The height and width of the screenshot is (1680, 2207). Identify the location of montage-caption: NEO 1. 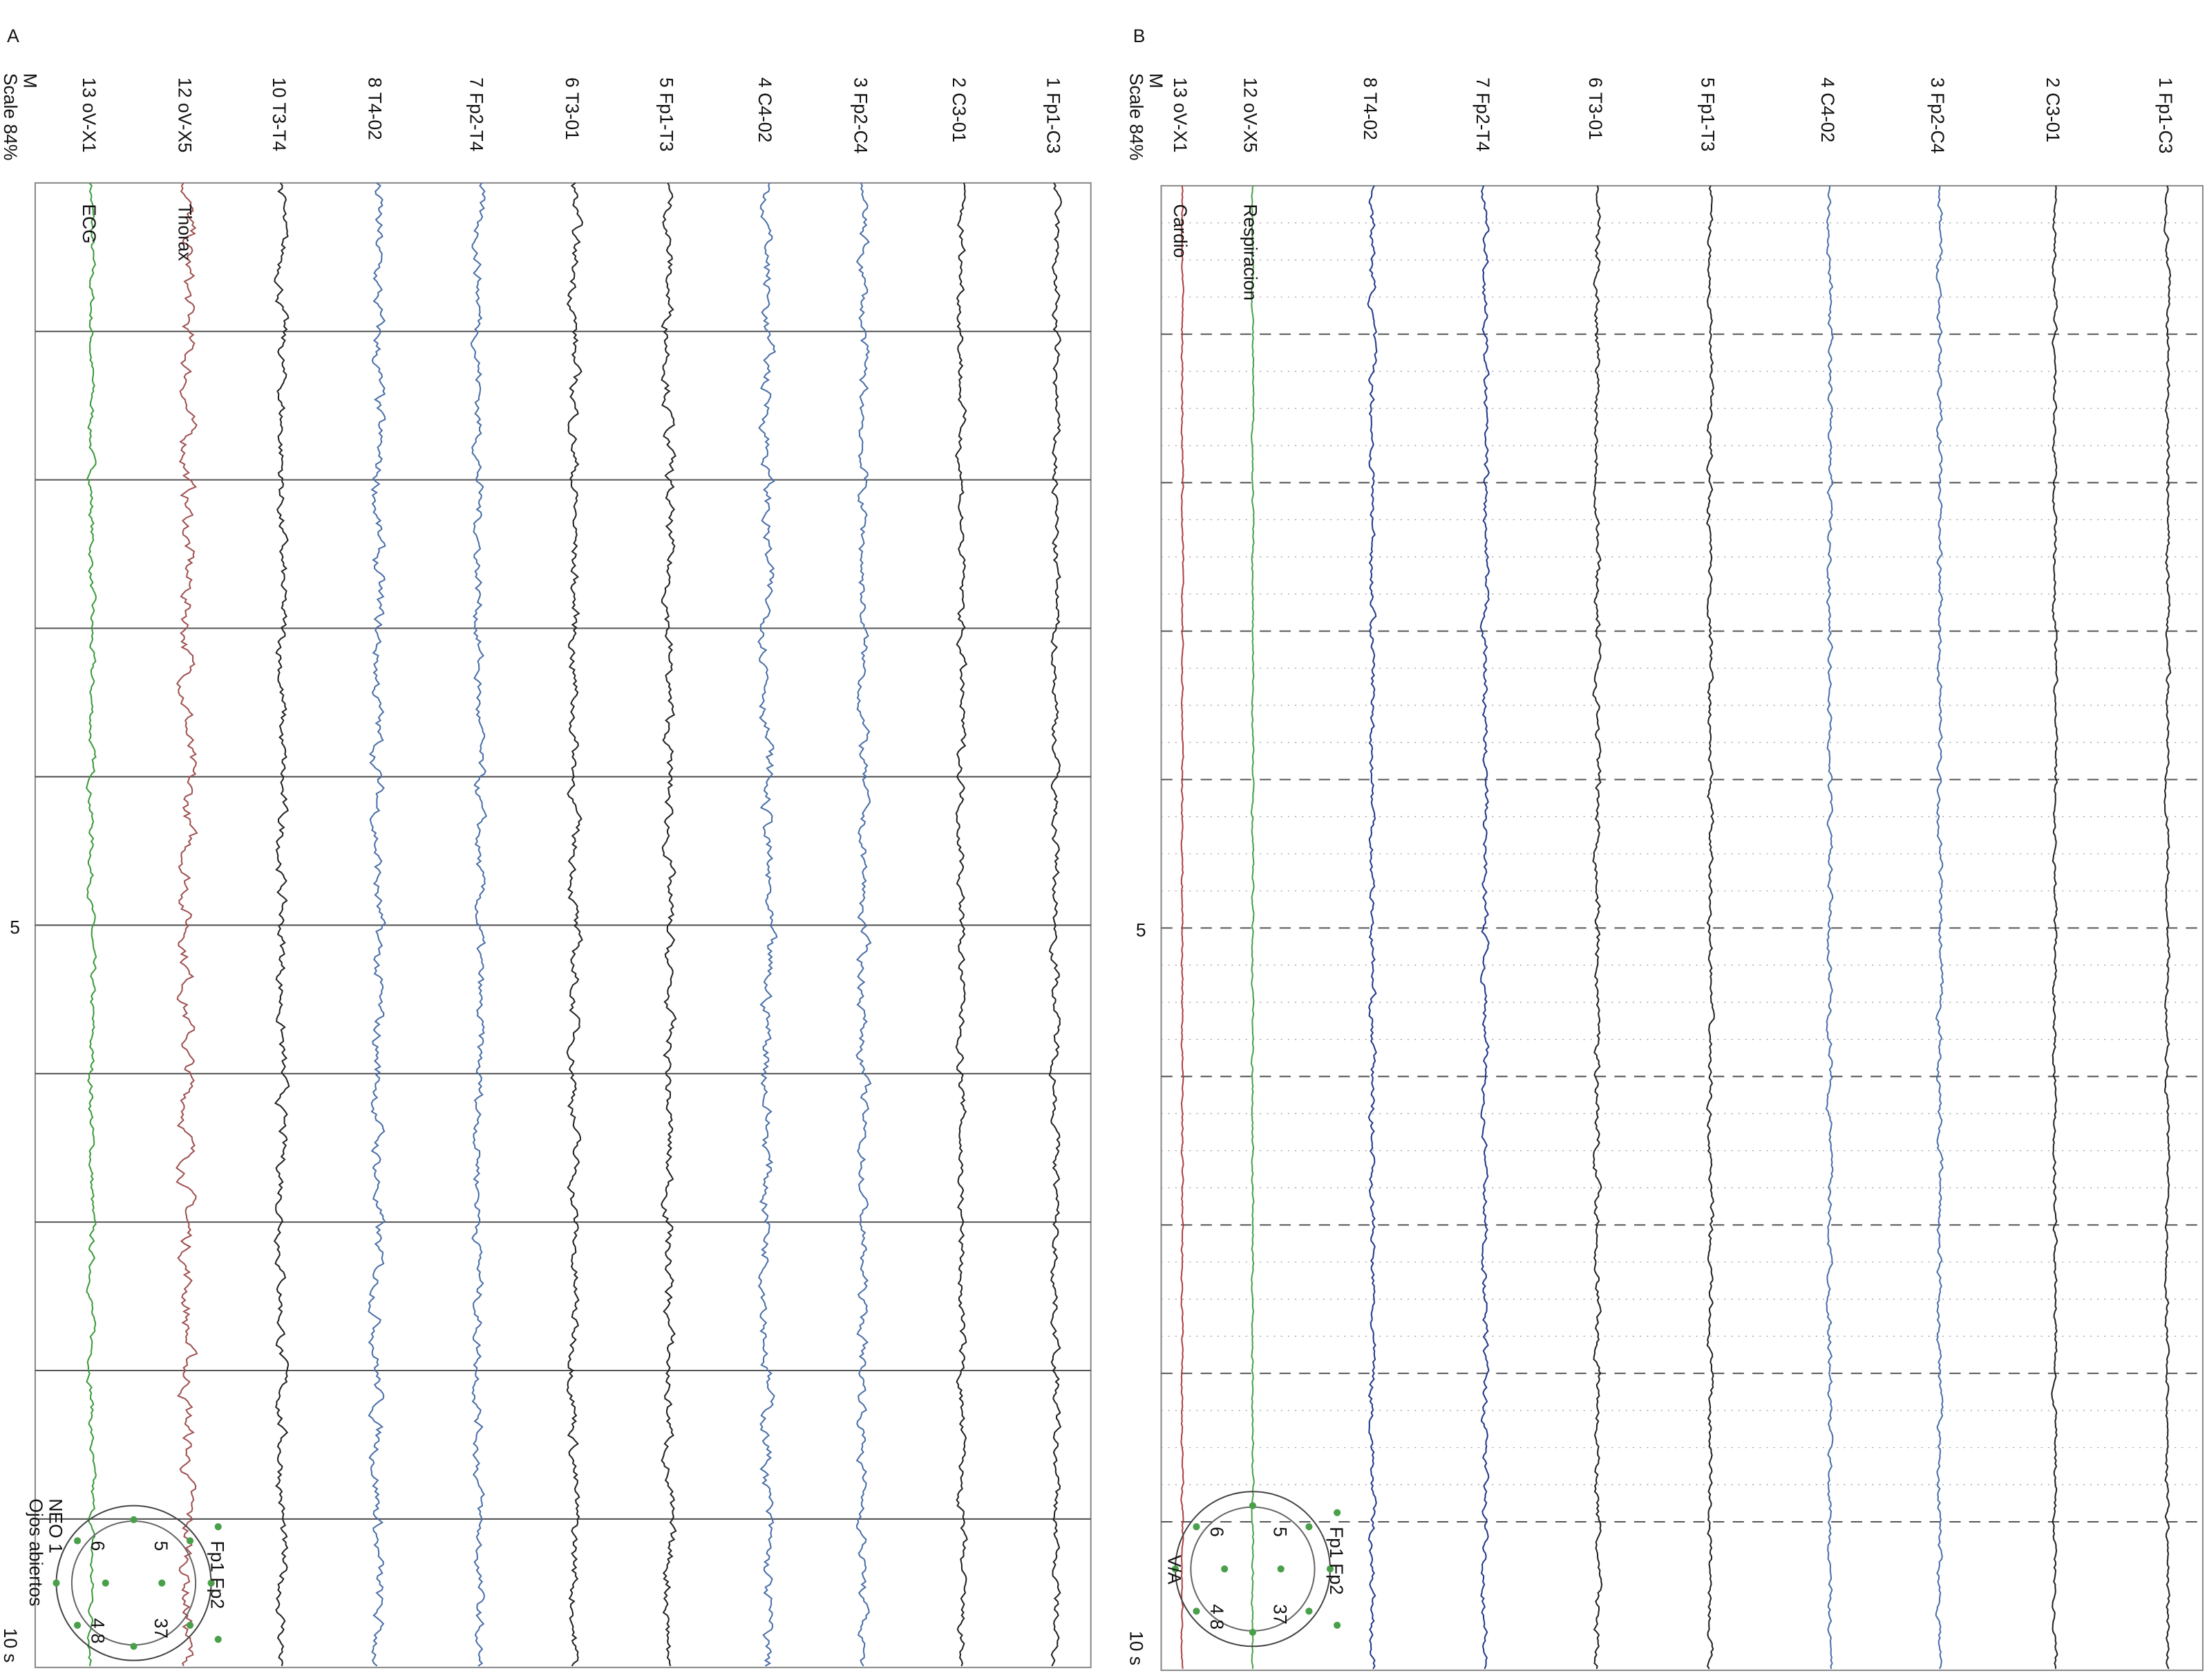
(55, 1525).